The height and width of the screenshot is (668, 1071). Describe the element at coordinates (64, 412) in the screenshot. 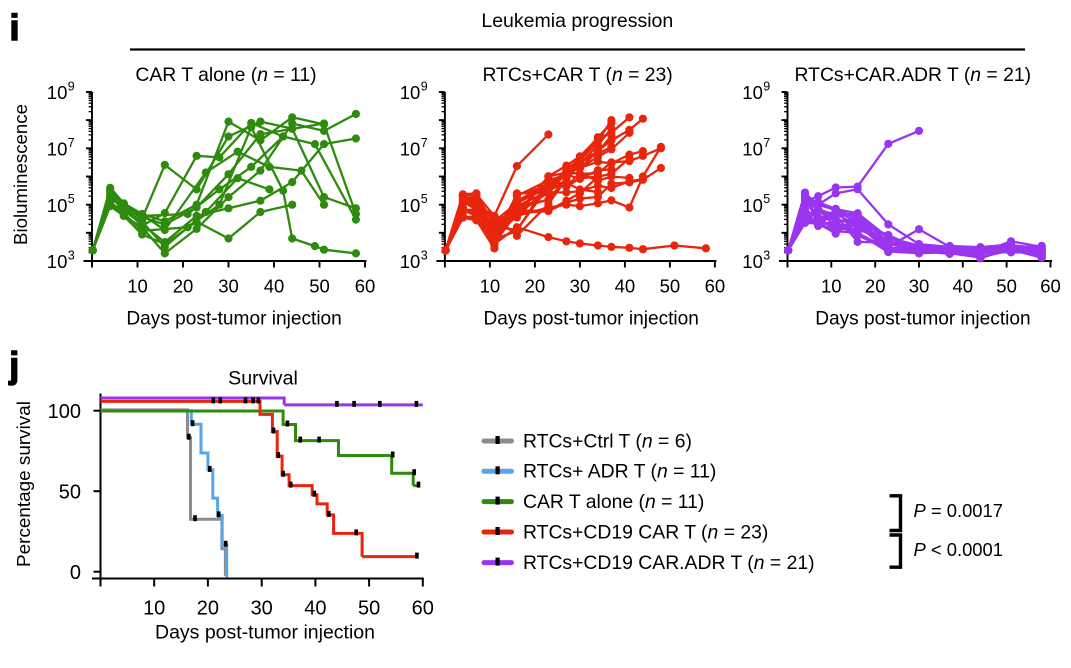

I see `svg-text: 100` at that location.